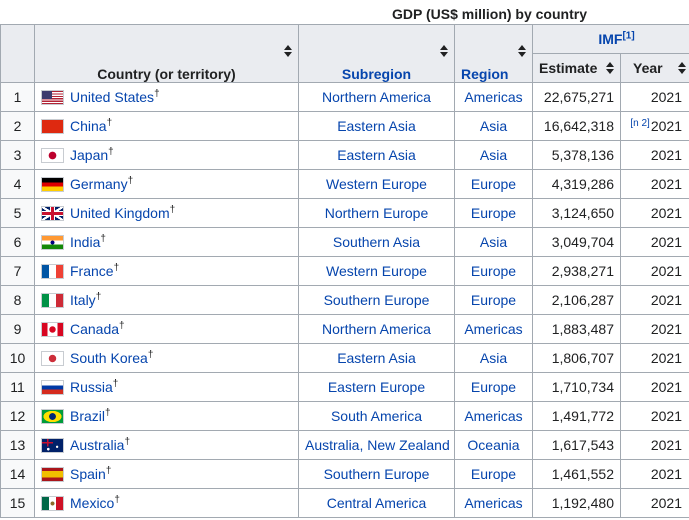 The image size is (689, 520). Describe the element at coordinates (166, 387) in the screenshot. I see `country-cell: Russia†` at that location.